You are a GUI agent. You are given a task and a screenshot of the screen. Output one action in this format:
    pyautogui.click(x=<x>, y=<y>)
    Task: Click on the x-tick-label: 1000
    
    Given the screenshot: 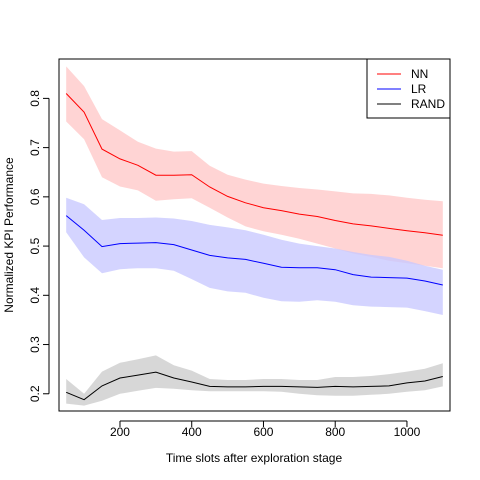 What is the action you would take?
    pyautogui.click(x=407, y=432)
    